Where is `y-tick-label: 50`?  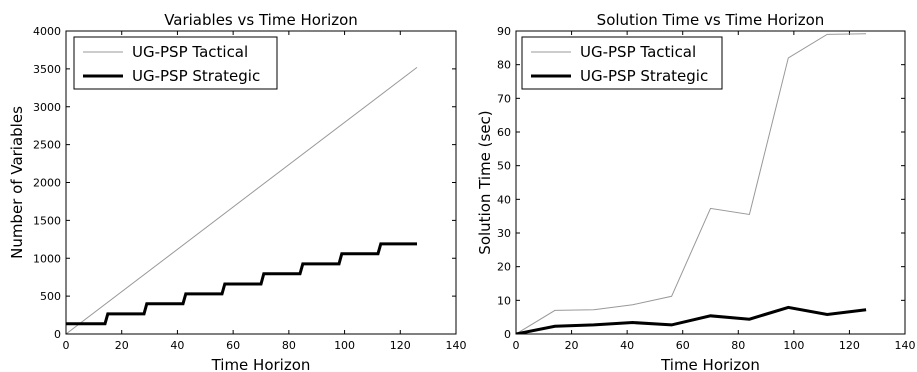 y-tick-label: 50 is located at coordinates (504, 166).